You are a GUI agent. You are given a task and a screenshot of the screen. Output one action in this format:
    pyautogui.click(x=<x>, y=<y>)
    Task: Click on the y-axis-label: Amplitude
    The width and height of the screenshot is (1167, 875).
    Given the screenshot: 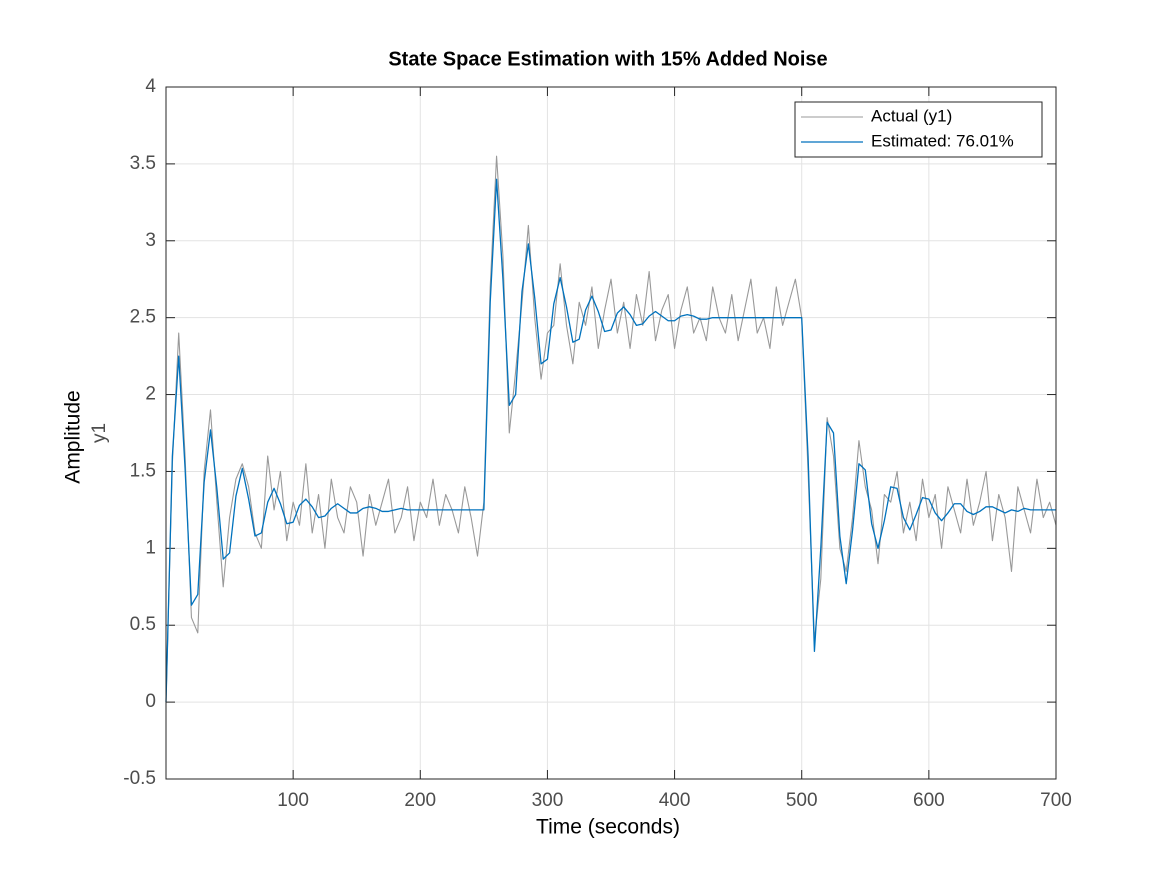 What is the action you would take?
    pyautogui.click(x=73, y=436)
    